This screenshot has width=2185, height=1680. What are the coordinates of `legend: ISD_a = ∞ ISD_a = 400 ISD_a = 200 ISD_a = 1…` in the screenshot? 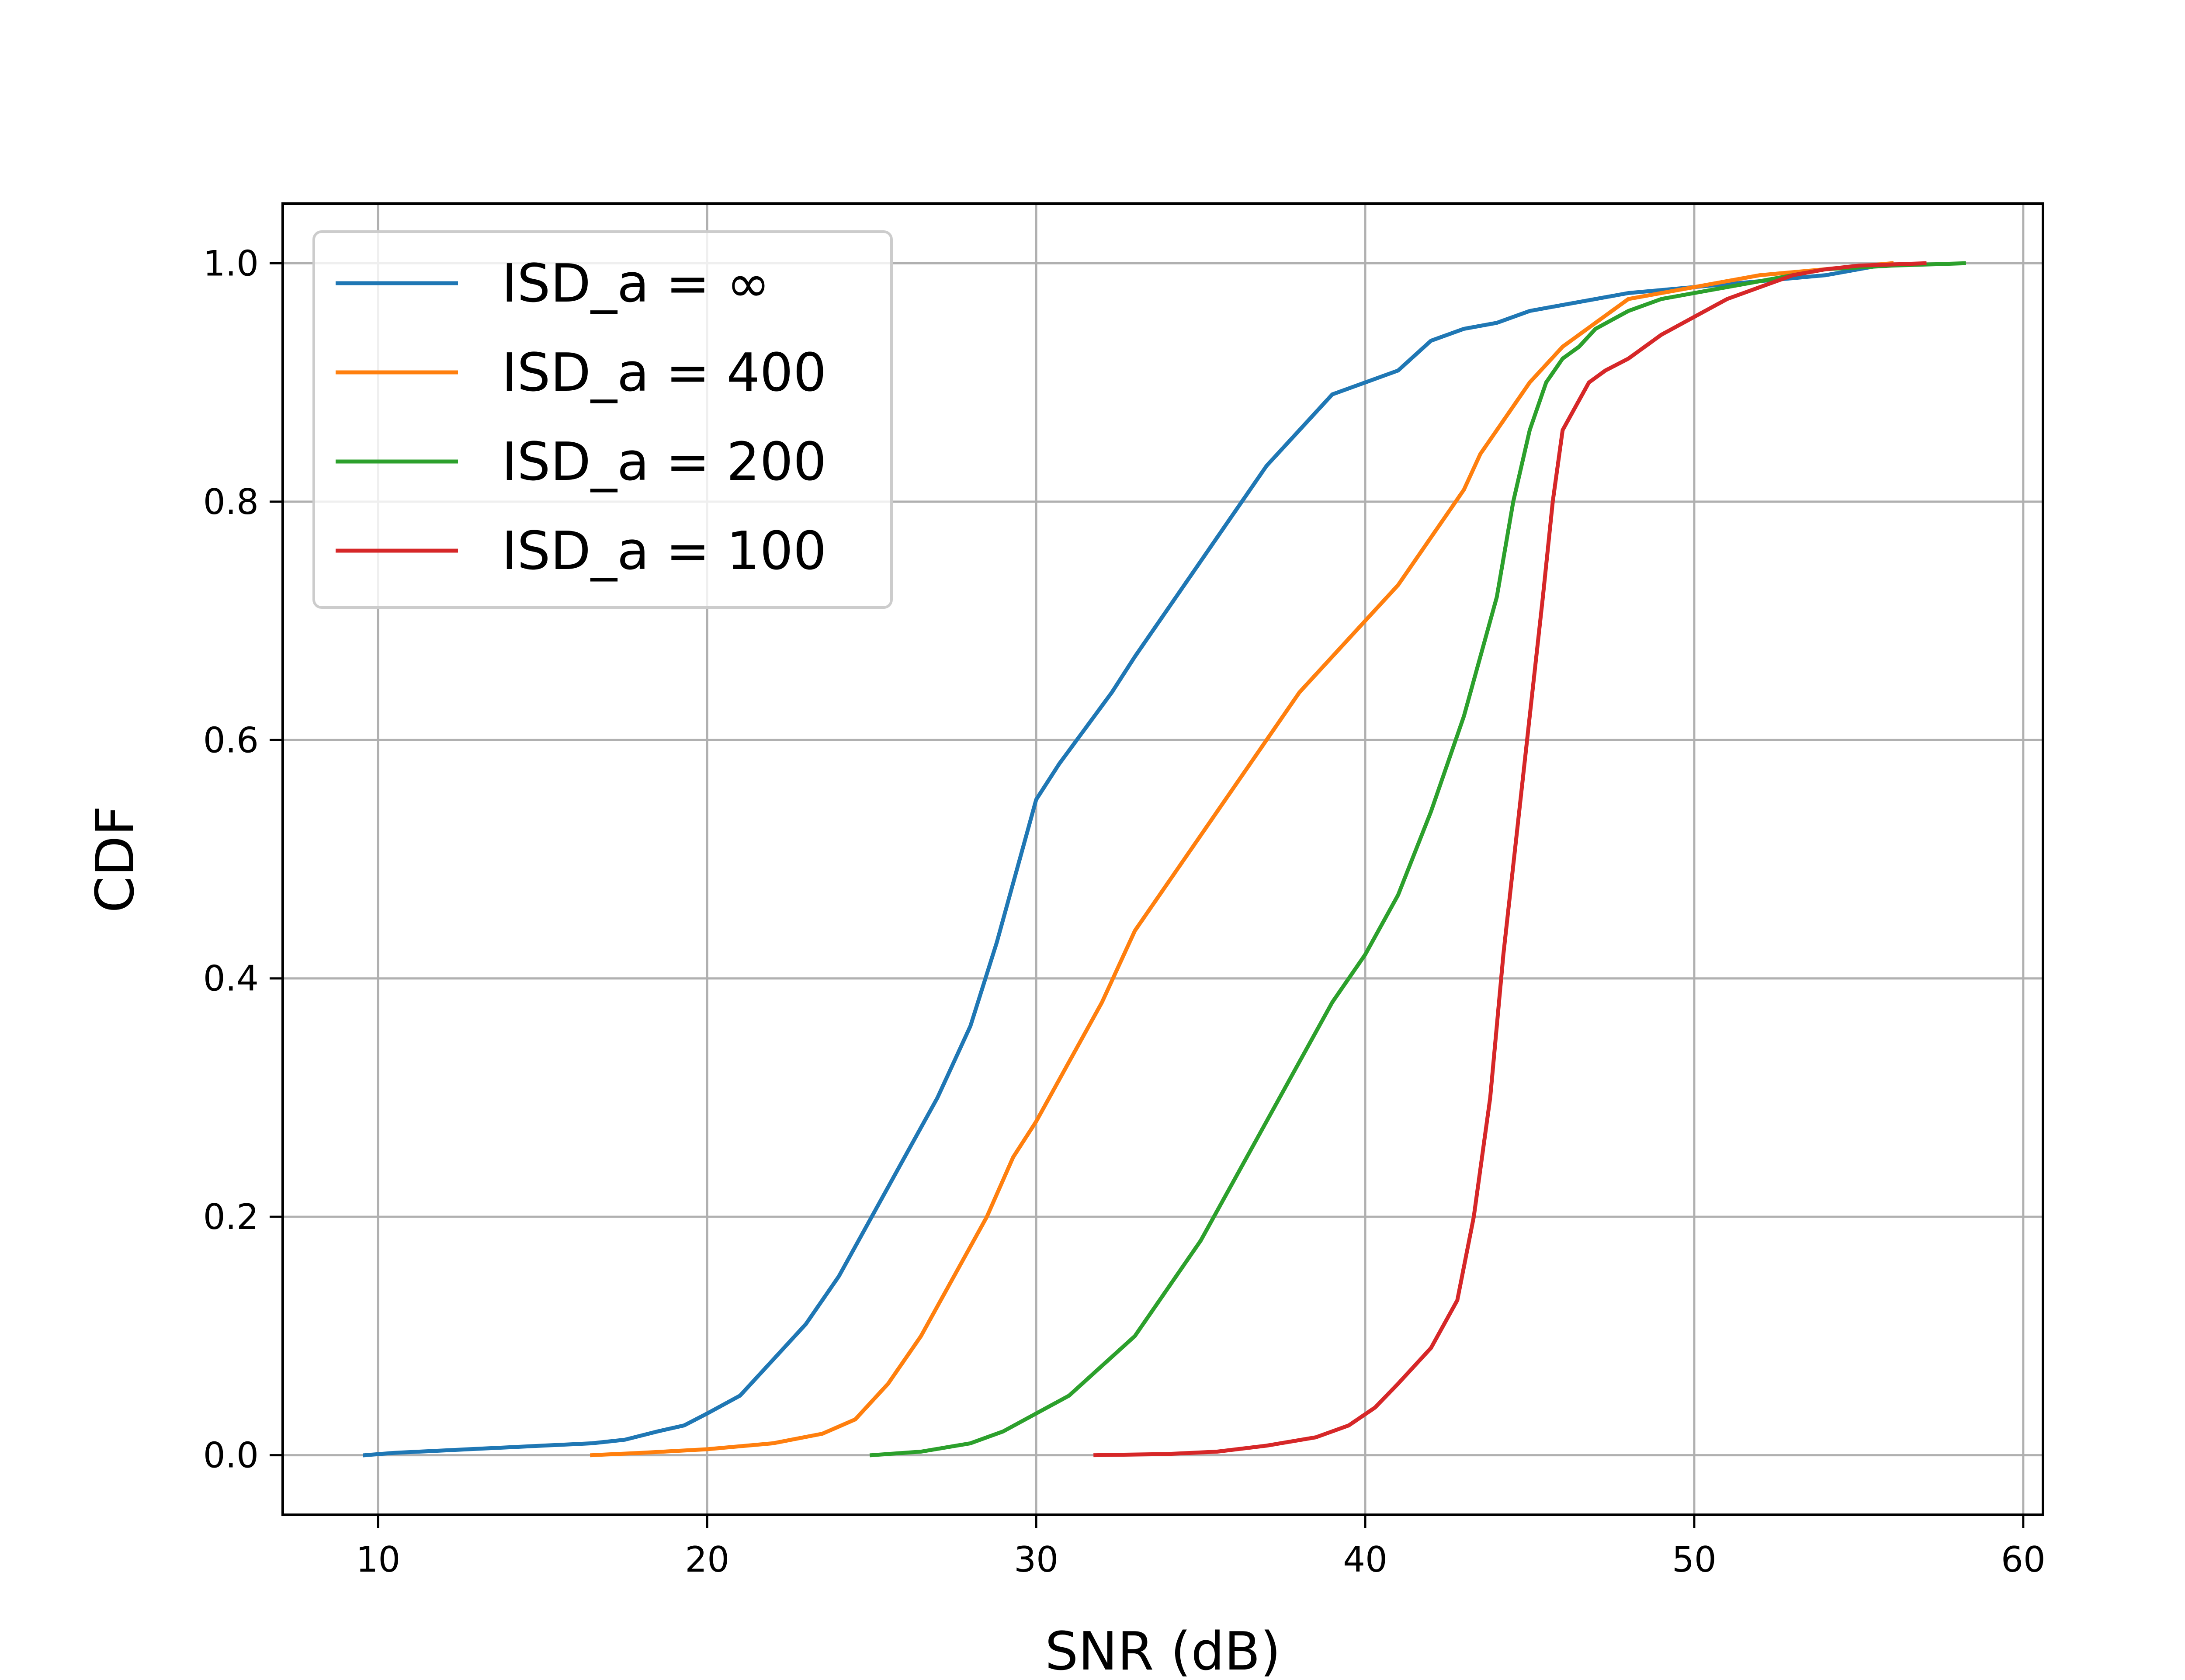 It's located at (602, 419).